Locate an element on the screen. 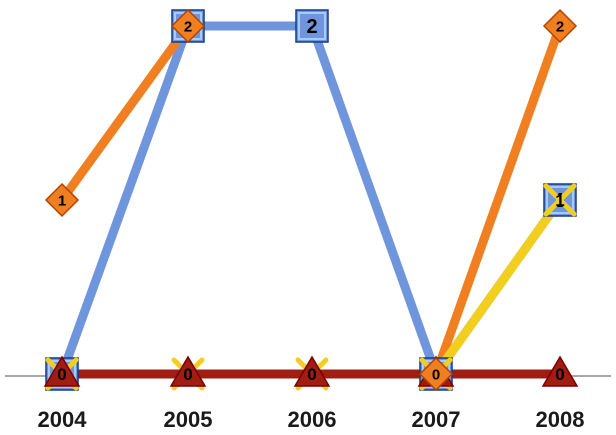  series-4-point-2008: 0 is located at coordinates (560, 371).